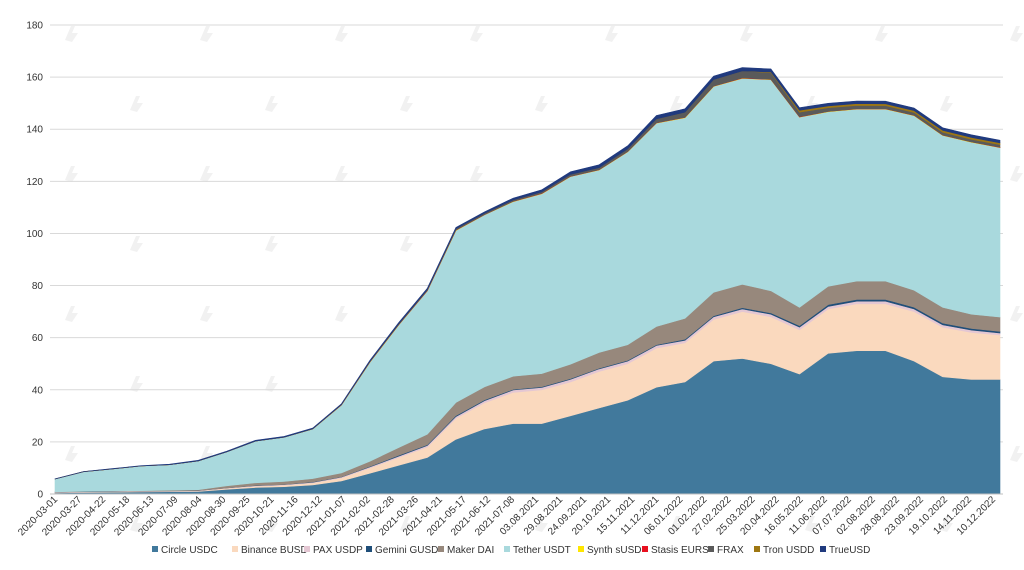 Image resolution: width=1024 pixels, height=570 pixels. What do you see at coordinates (34, 261) in the screenshot?
I see `y-tick-labels: 0 20 40 60 80 100 120 140 160 180` at bounding box center [34, 261].